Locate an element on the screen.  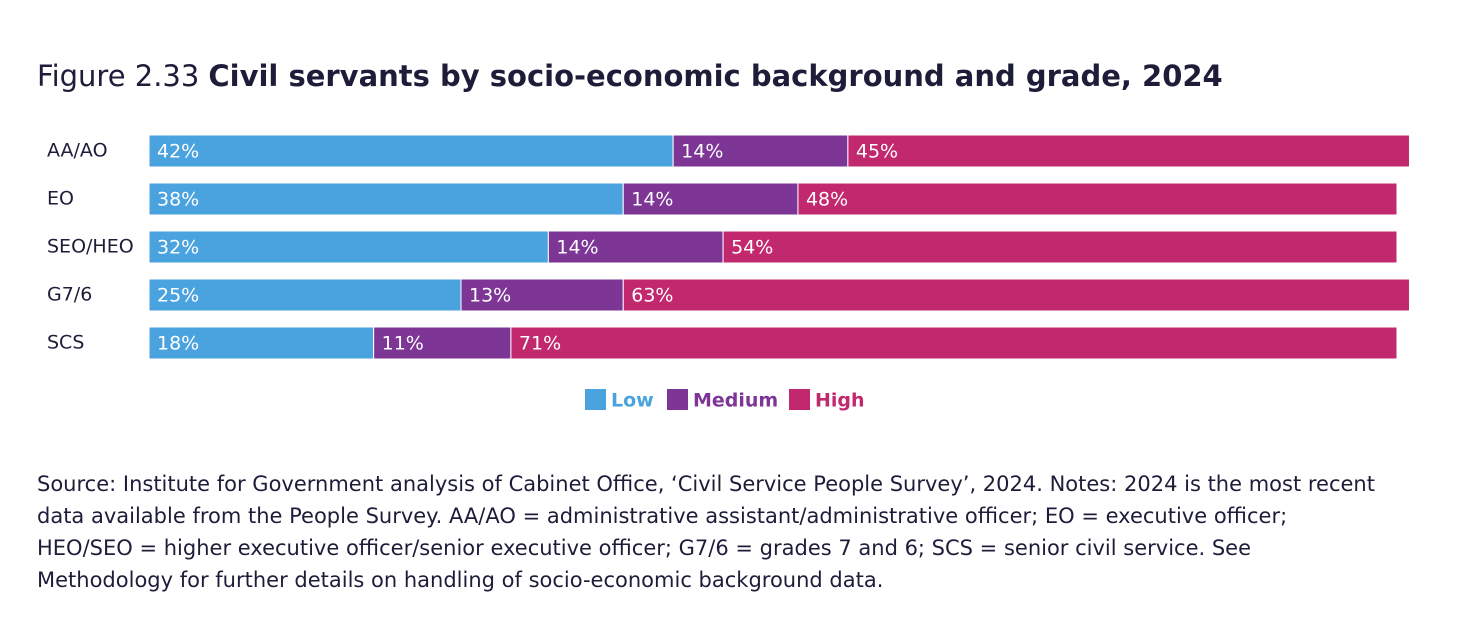
category-label: G7/6 is located at coordinates (69, 295).